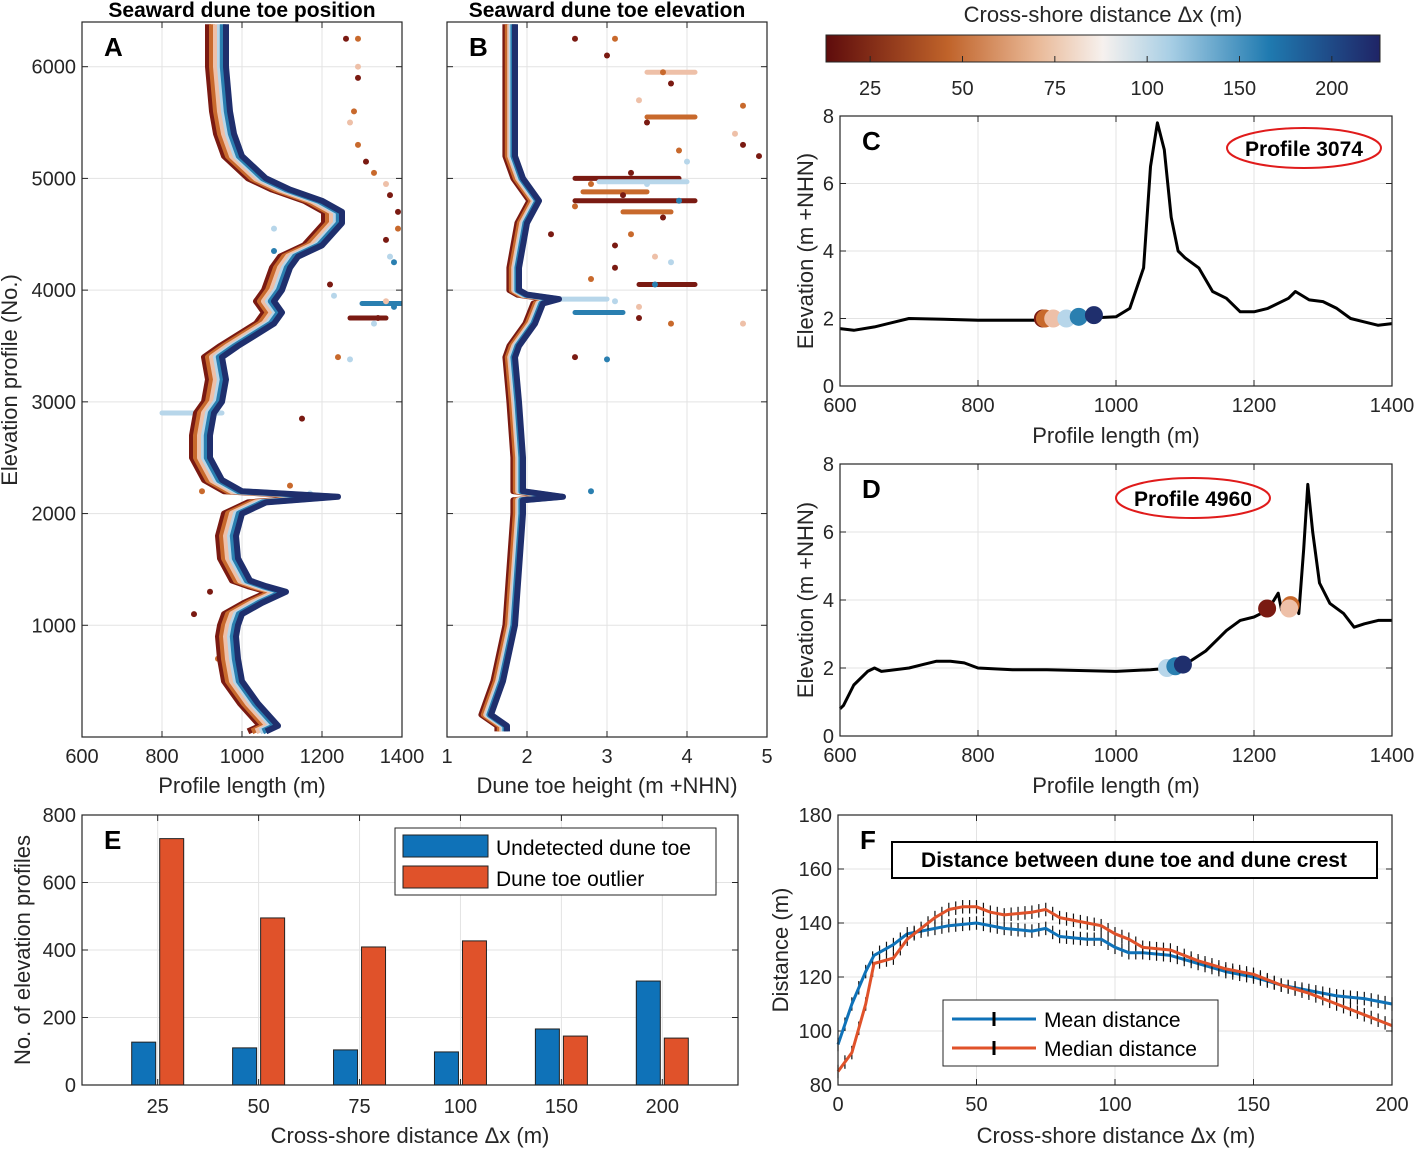  Describe the element at coordinates (242, 757) in the screenshot. I see `x-tick-label: 1000` at that location.